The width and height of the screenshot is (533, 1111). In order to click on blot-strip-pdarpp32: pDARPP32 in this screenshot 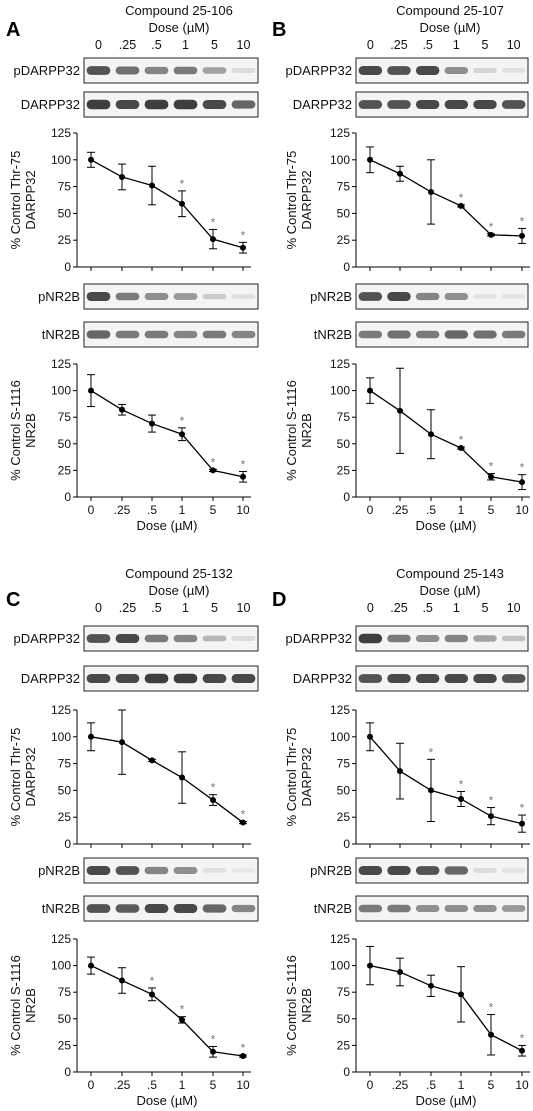, I will do `click(407, 70)`.